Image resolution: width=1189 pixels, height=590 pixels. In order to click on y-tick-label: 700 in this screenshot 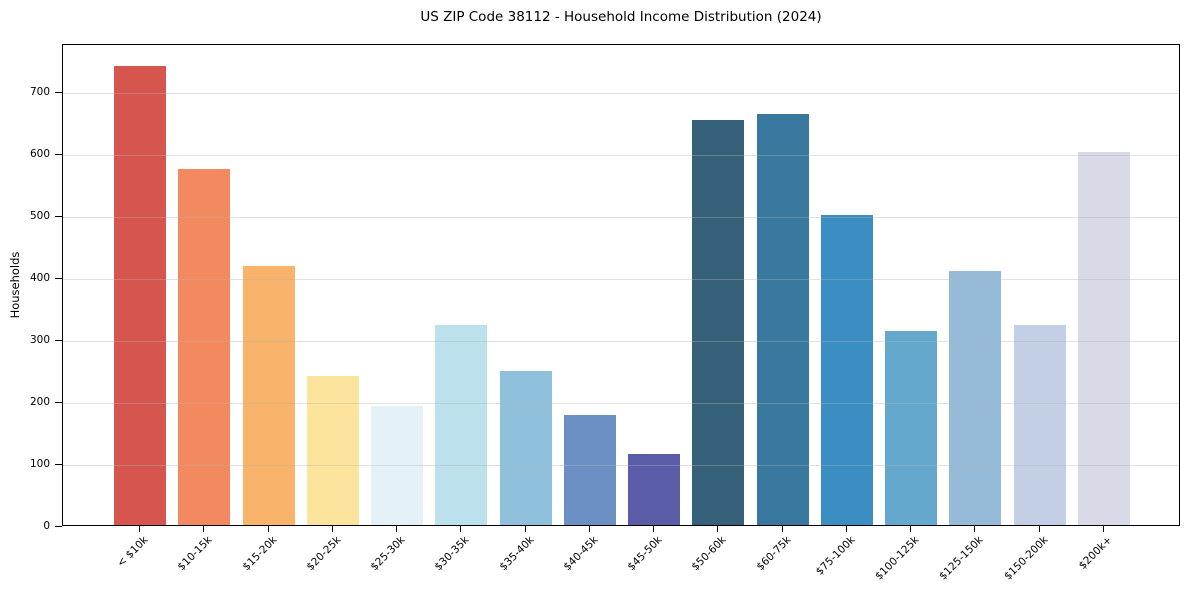, I will do `click(39, 91)`.